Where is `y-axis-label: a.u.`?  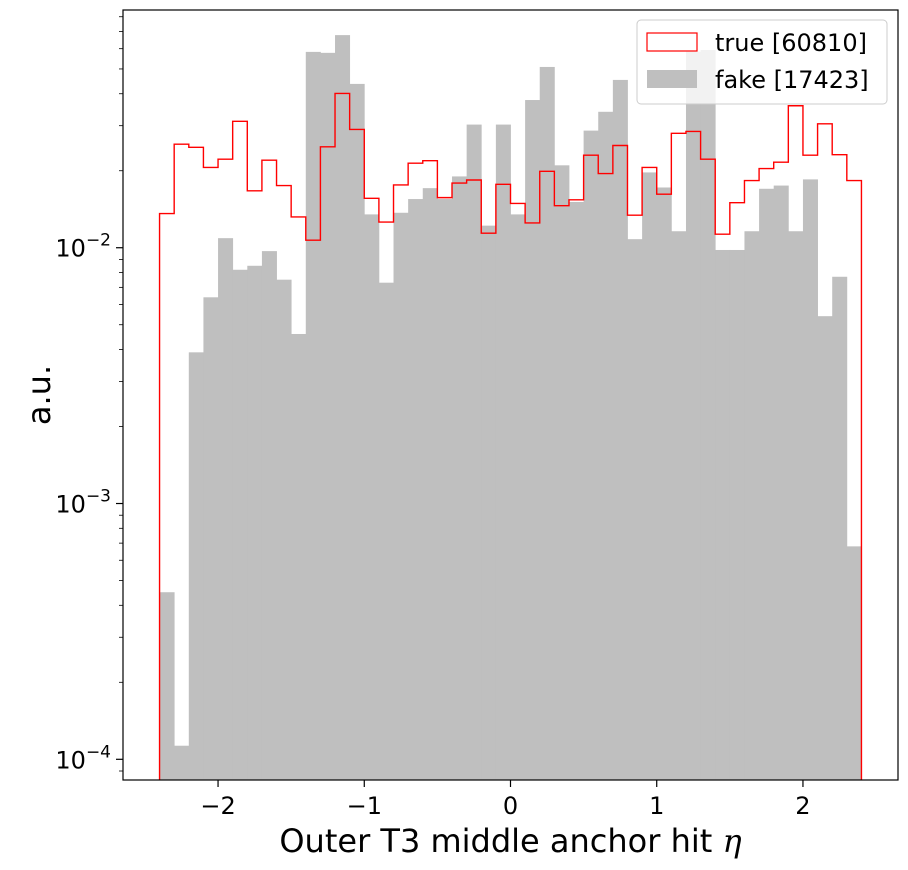 y-axis-label: a.u. is located at coordinates (39, 395).